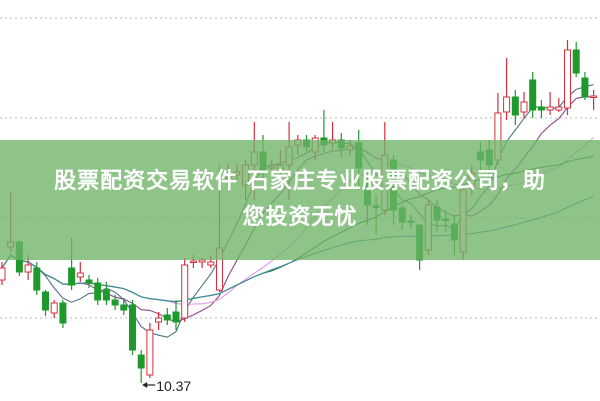 This screenshot has height=401, width=600. I want to click on low-price-label: 10.37, so click(173, 386).